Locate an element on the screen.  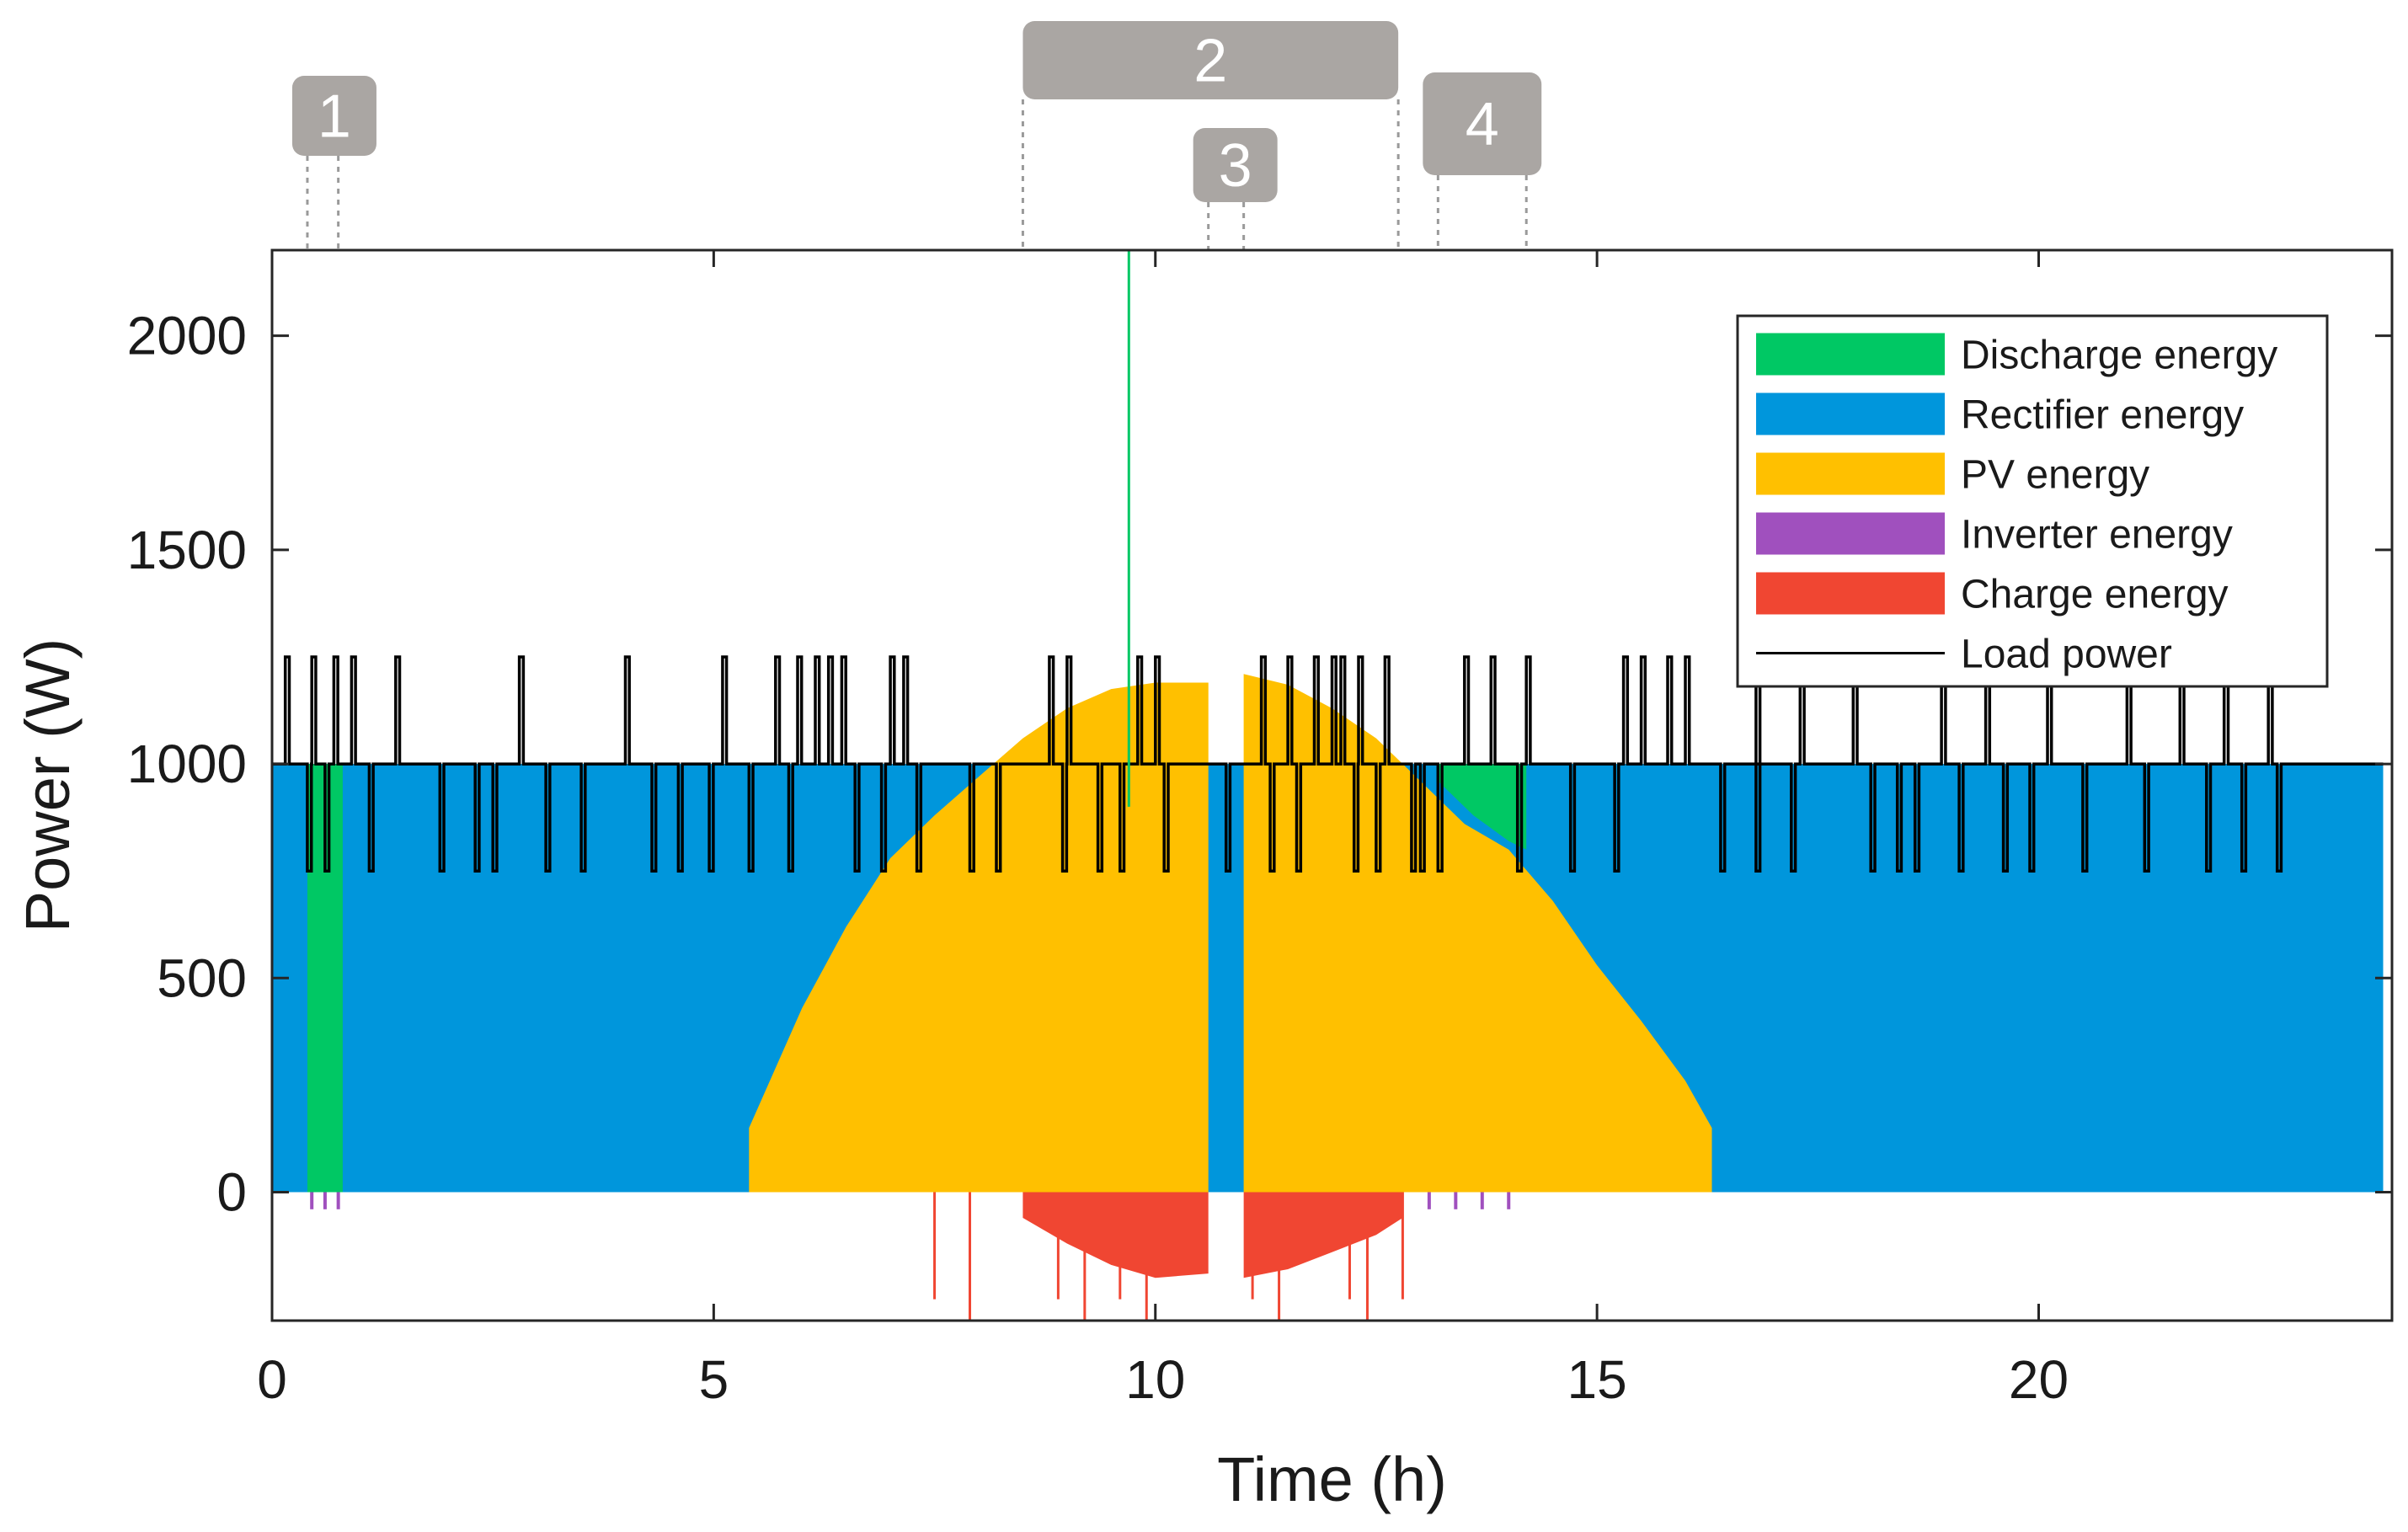
region-label-4: 4 is located at coordinates (1482, 124).